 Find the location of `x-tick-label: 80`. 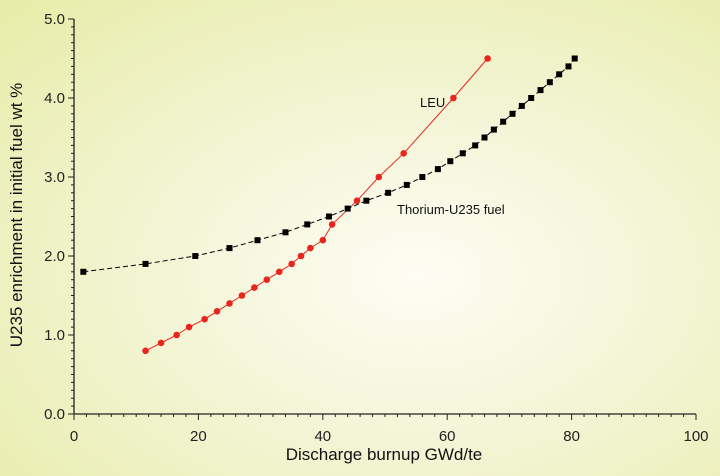

x-tick-label: 80 is located at coordinates (571, 436).